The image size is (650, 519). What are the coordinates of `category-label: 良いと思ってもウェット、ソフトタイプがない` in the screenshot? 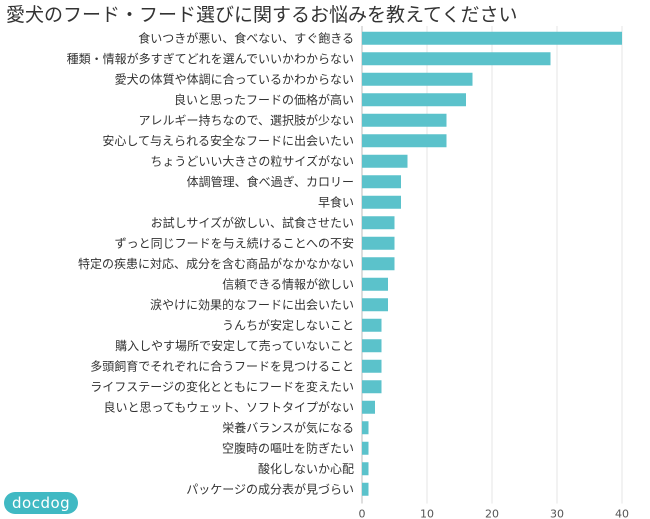 It's located at (228, 406).